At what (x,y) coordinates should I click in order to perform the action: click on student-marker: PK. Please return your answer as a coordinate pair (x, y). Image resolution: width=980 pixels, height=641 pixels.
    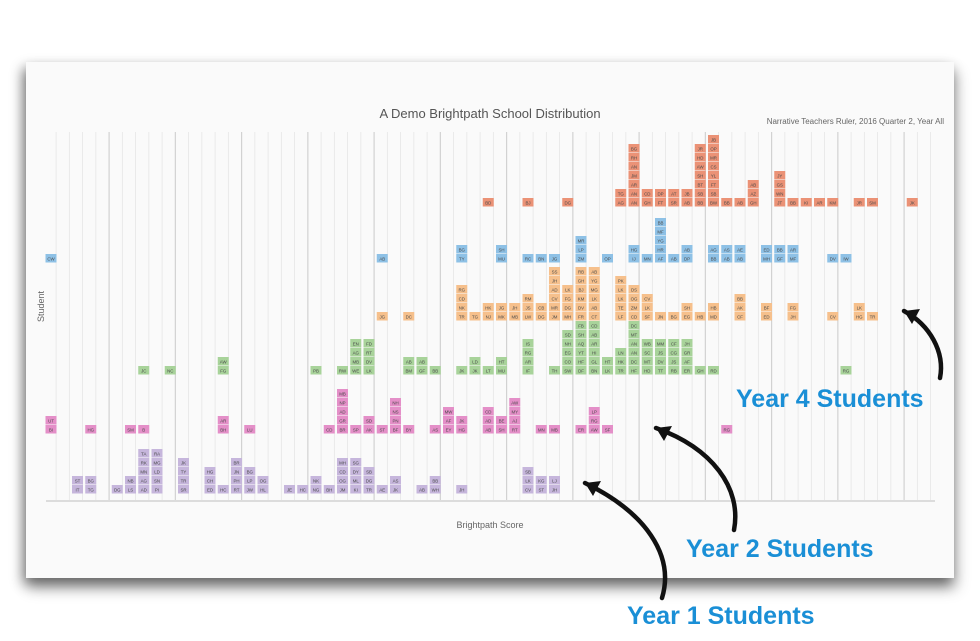
    Looking at the image, I should click on (621, 280).